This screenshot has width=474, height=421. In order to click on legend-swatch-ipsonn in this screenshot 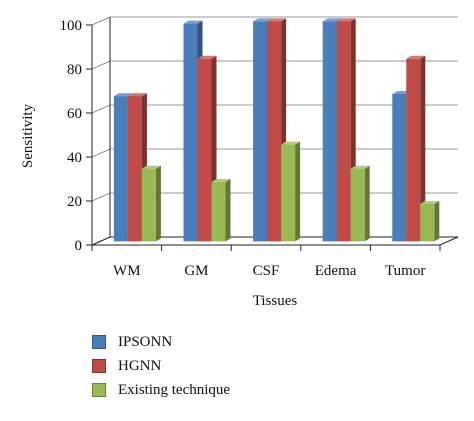, I will do `click(99, 342)`.